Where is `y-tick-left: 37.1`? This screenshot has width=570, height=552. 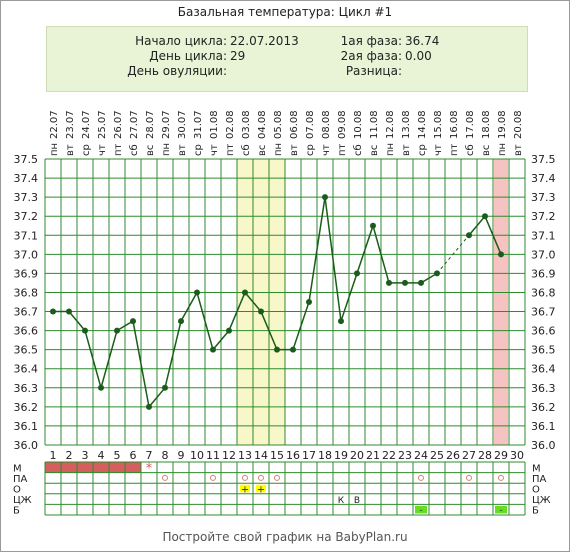
y-tick-left: 37.1 is located at coordinates (26, 235).